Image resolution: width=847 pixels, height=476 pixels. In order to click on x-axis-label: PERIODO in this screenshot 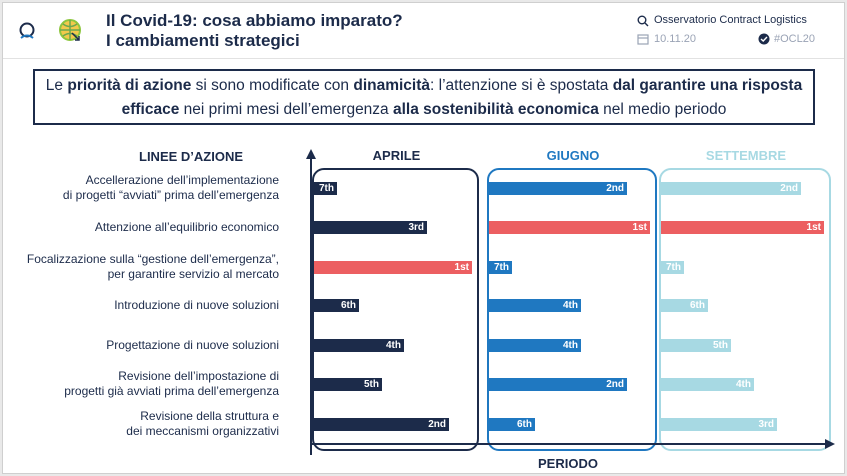, I will do `click(568, 463)`.